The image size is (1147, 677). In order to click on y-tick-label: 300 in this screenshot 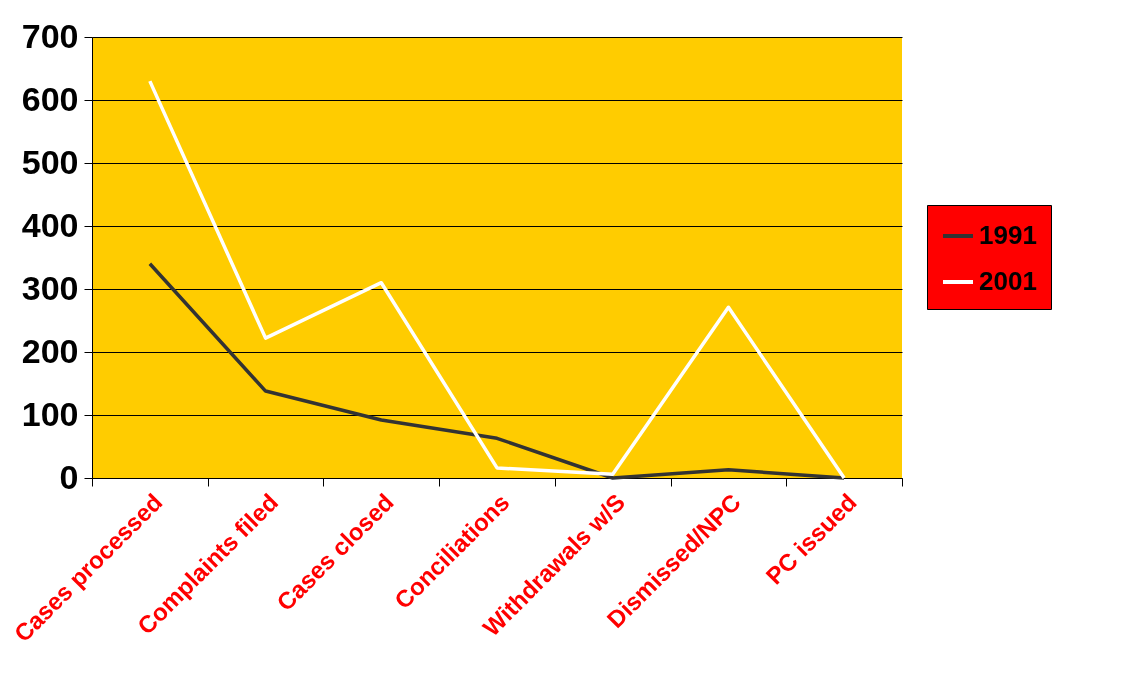, I will do `click(50, 287)`.